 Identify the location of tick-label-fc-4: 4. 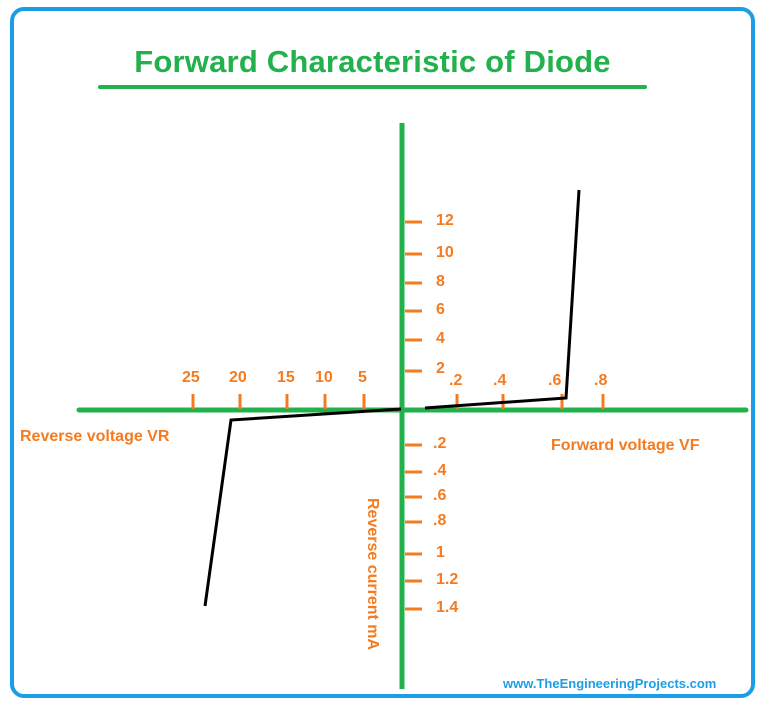
(440, 338).